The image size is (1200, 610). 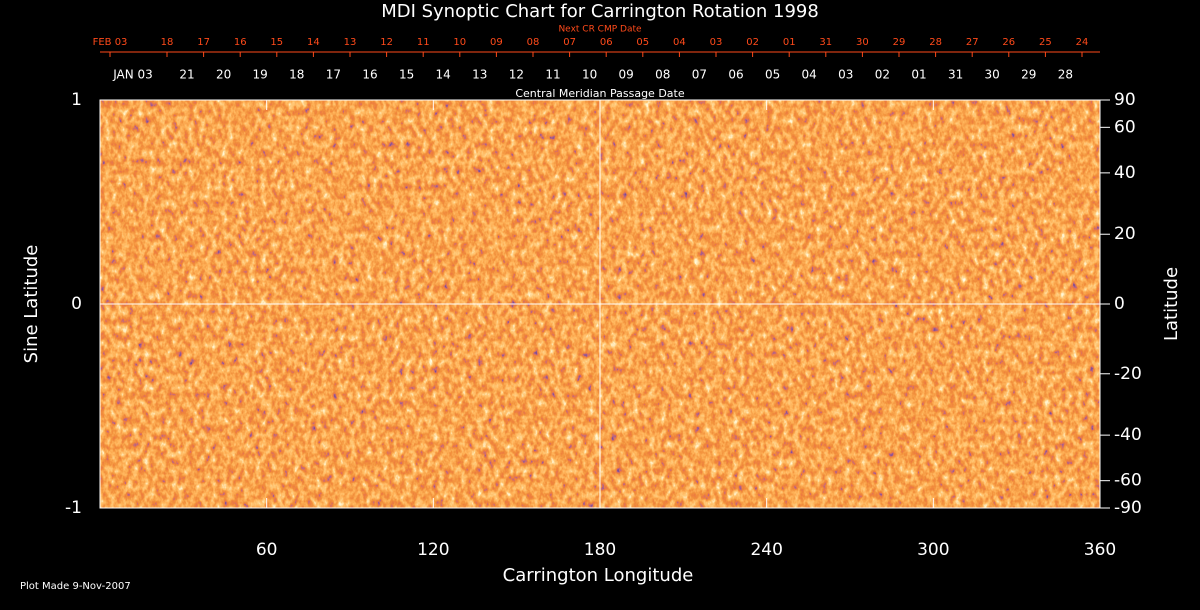 What do you see at coordinates (1082, 42) in the screenshot?
I see `next-cmp-date: 24` at bounding box center [1082, 42].